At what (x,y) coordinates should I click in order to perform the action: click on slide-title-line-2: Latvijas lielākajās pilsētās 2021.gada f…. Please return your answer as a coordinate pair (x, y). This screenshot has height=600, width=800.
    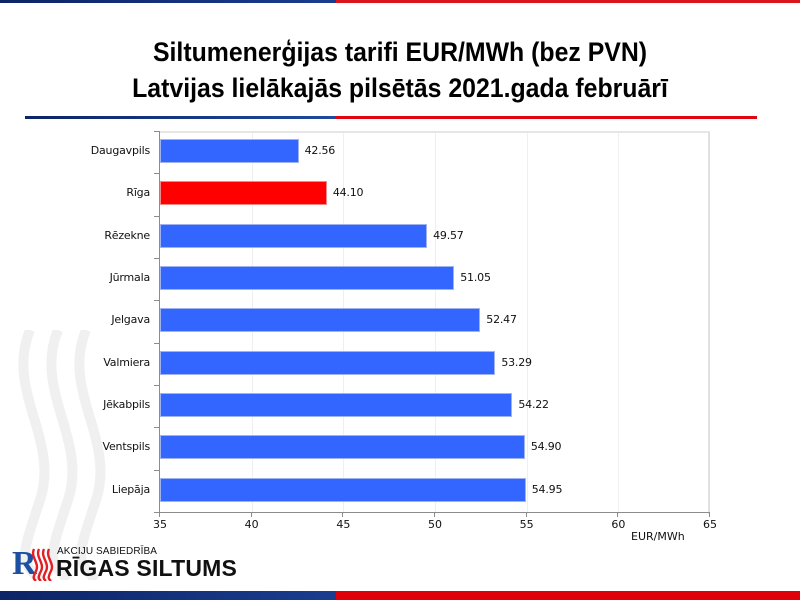
    Looking at the image, I should click on (400, 88).